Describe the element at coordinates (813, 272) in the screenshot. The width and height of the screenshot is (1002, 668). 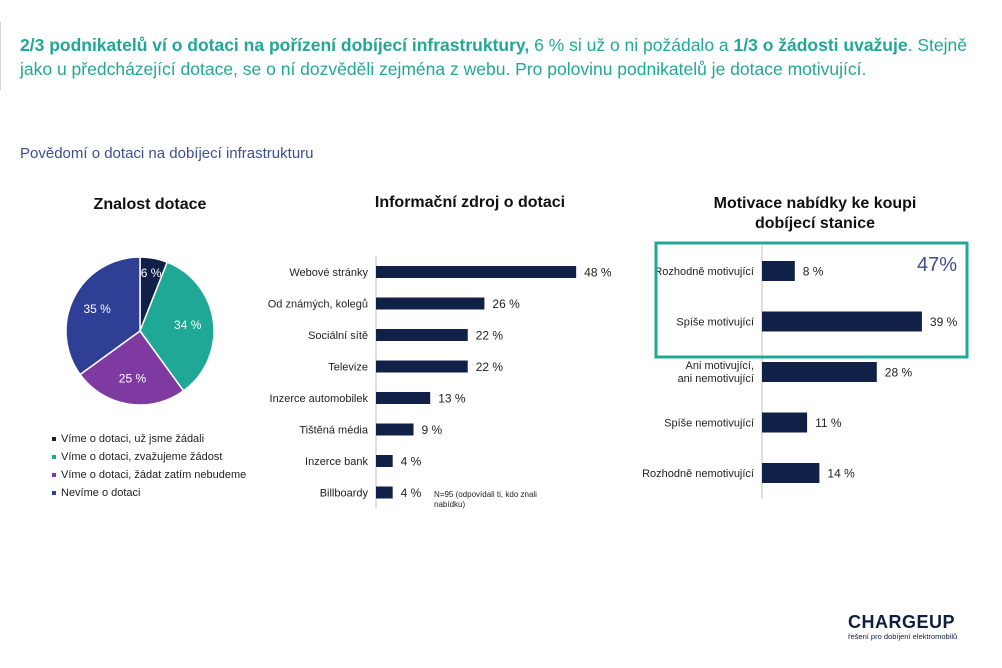
I see `bar-value-label: 8 %` at that location.